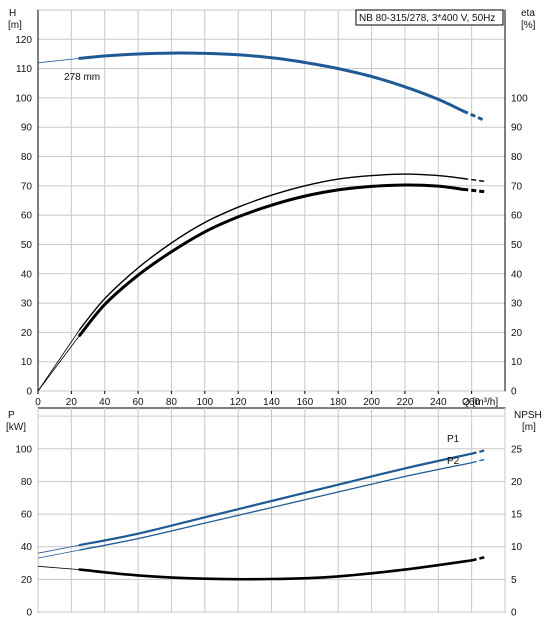 The width and height of the screenshot is (549, 630). What do you see at coordinates (27, 274) in the screenshot?
I see `y-left-tick-label: 40` at bounding box center [27, 274].